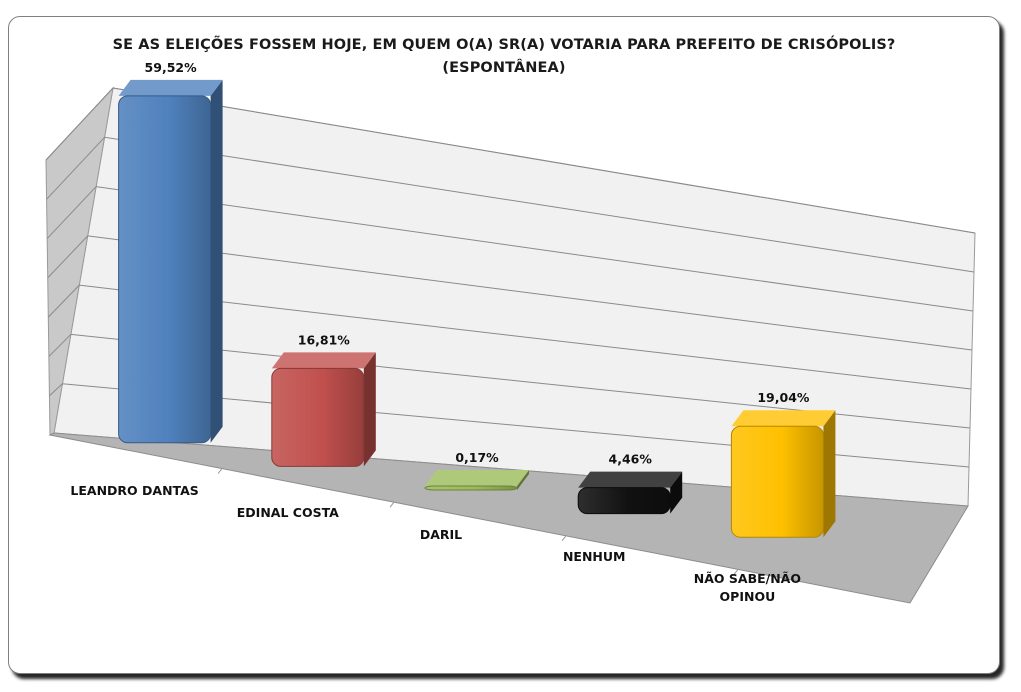  What do you see at coordinates (477, 457) in the screenshot?
I see `data-label: 0,17%` at bounding box center [477, 457].